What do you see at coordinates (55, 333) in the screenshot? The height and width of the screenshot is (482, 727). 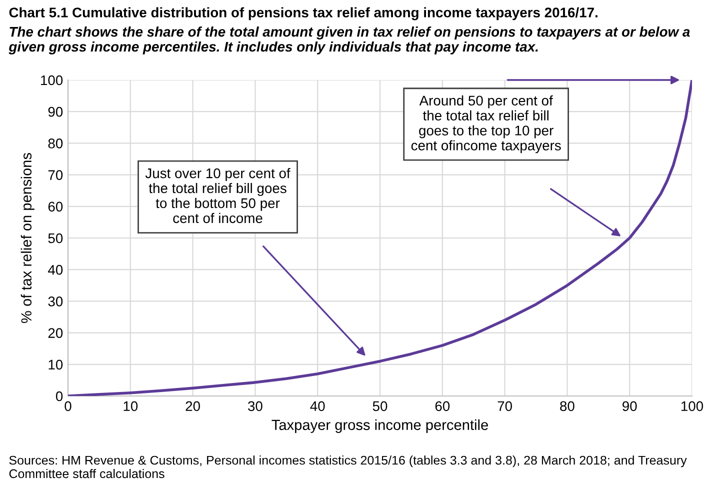 I see `y-tick-label: 20` at bounding box center [55, 333].